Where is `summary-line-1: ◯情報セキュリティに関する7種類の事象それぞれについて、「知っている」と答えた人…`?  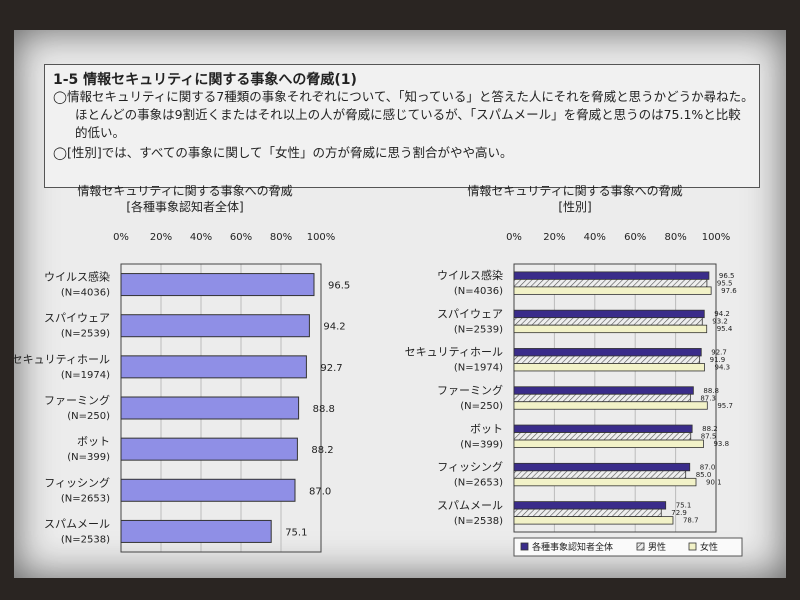 summary-line-1: ◯情報セキュリティに関する7種類の事象それぞれについて、「知っている」と答えた人… is located at coordinates (403, 96).